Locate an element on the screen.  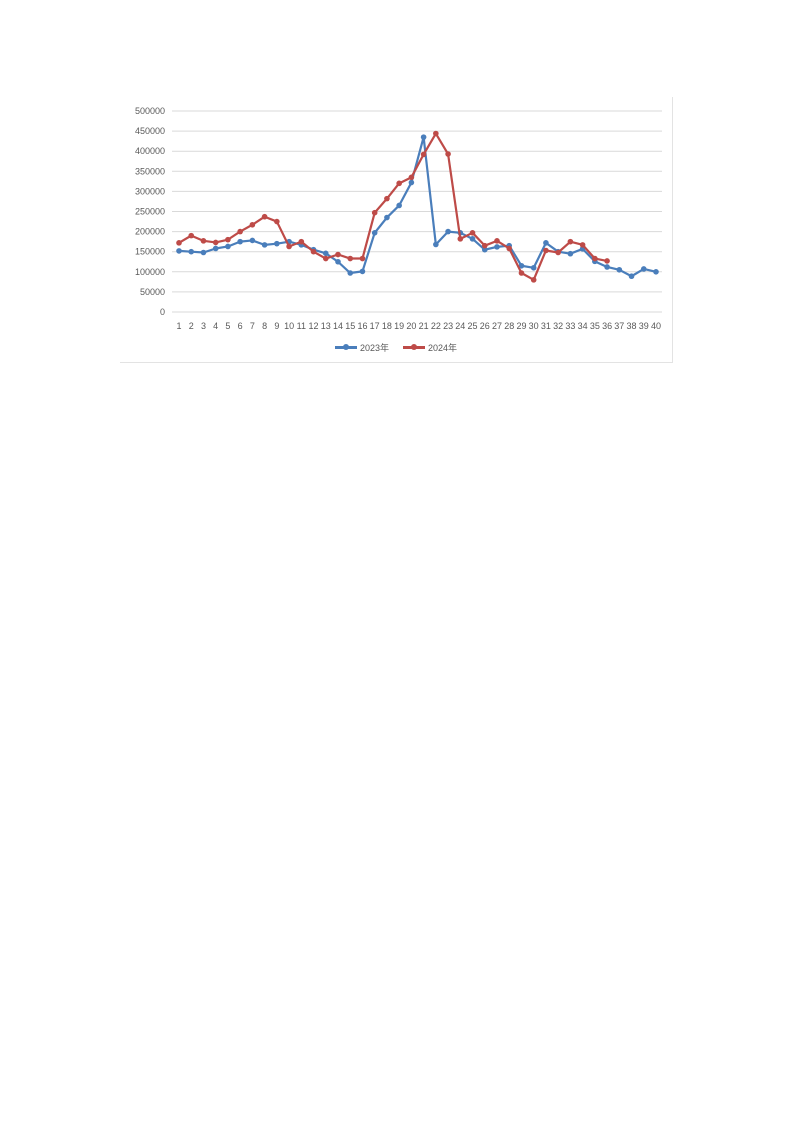
x-tick-label: 35 is located at coordinates (595, 326).